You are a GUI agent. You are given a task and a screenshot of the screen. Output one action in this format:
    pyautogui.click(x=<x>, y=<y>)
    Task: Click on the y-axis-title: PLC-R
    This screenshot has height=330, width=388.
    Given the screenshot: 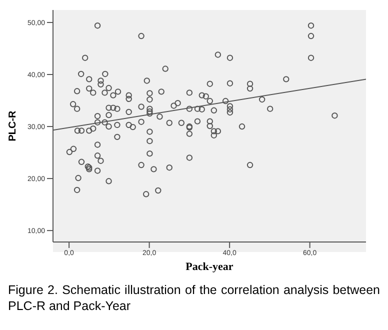 What is the action you would take?
    pyautogui.click(x=13, y=126)
    